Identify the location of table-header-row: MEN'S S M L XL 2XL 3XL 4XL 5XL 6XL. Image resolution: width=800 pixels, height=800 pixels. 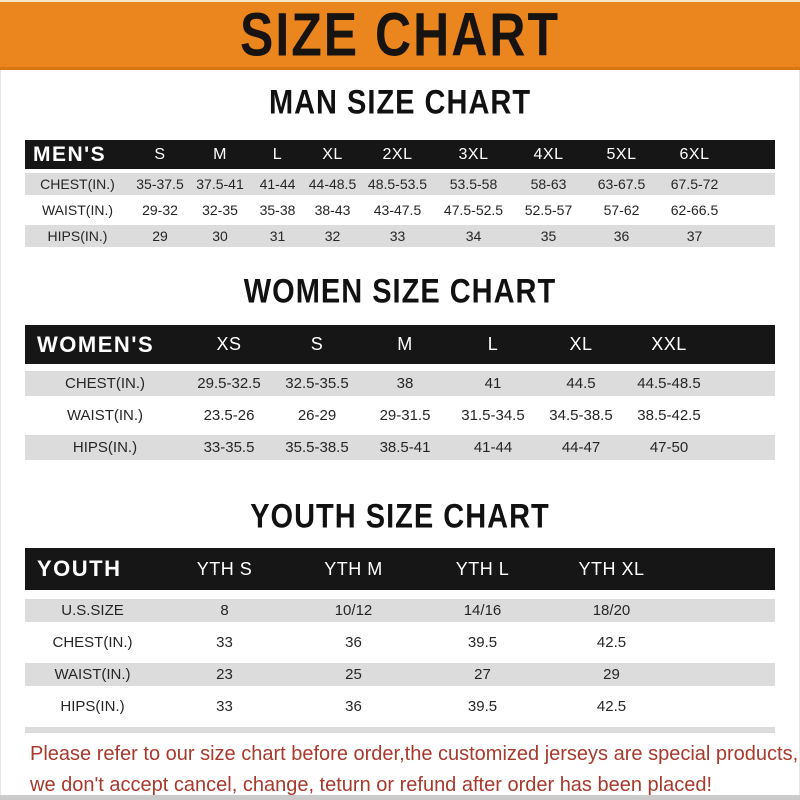
(400, 154).